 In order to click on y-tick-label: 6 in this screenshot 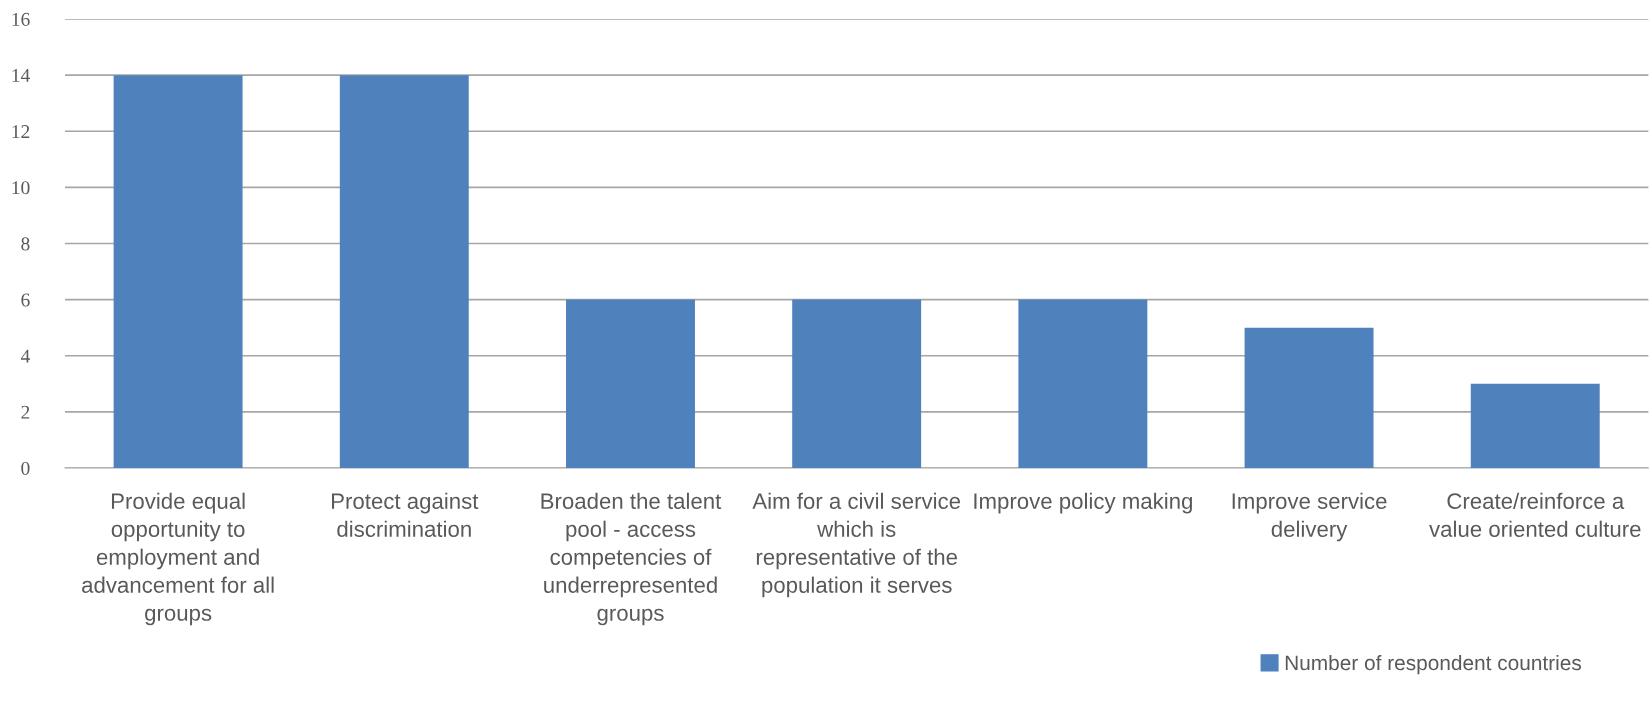, I will do `click(25, 300)`.